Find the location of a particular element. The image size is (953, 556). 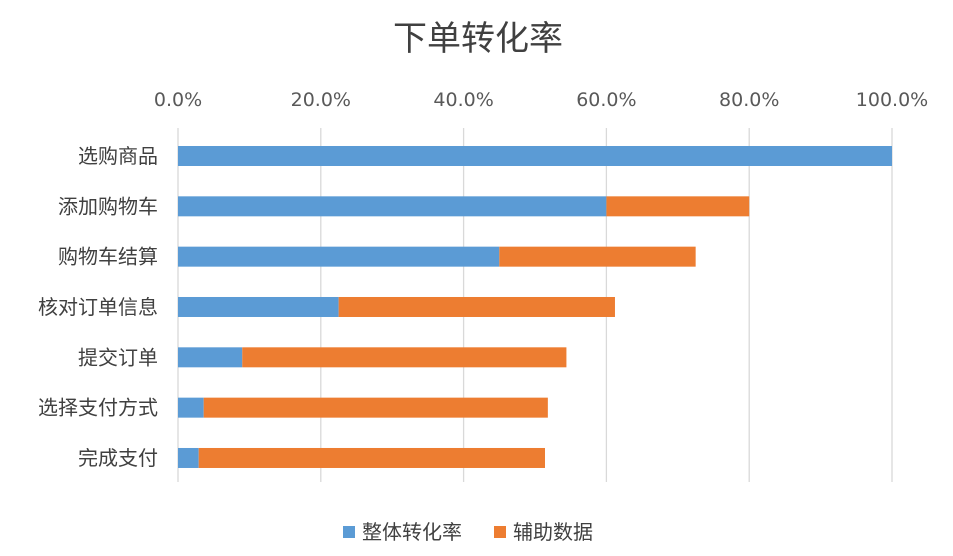

x-tick-label: 60.0% is located at coordinates (606, 100).